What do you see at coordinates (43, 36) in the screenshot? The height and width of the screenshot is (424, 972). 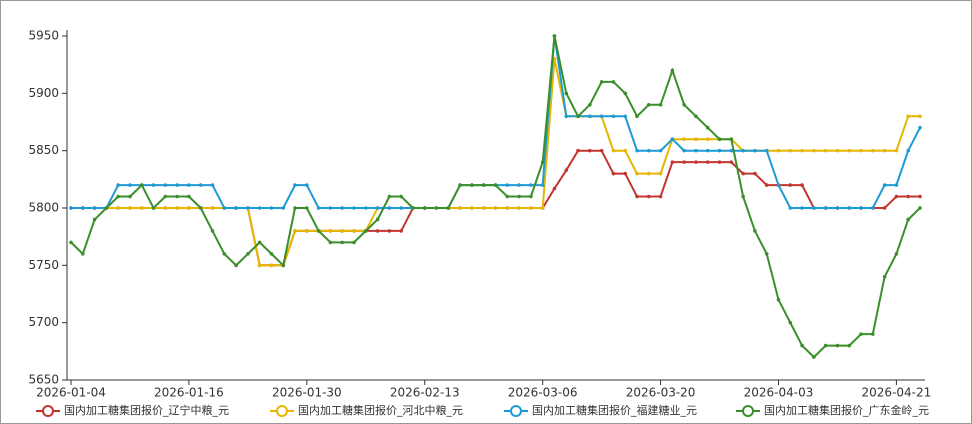 I see `y-tick-label: 5950` at bounding box center [43, 36].